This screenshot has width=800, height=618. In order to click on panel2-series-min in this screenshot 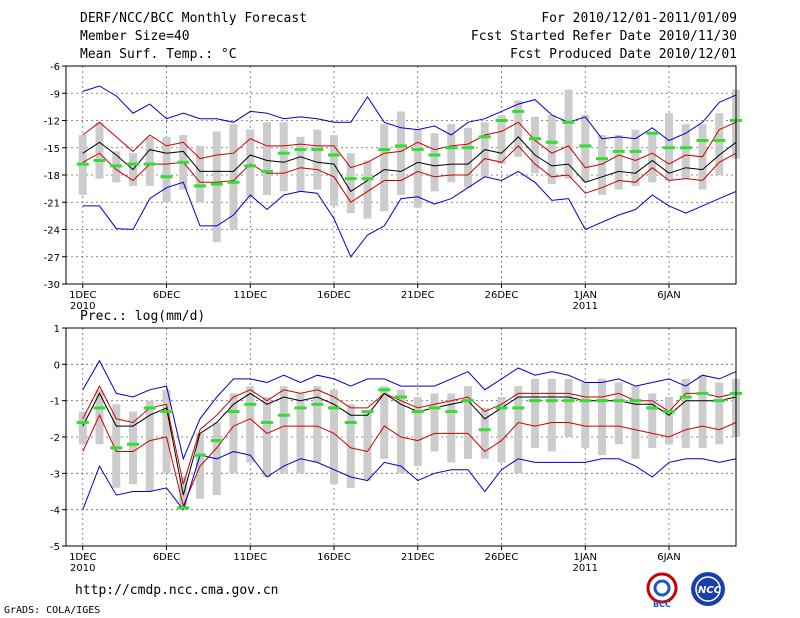, I will do `click(409, 480)`.